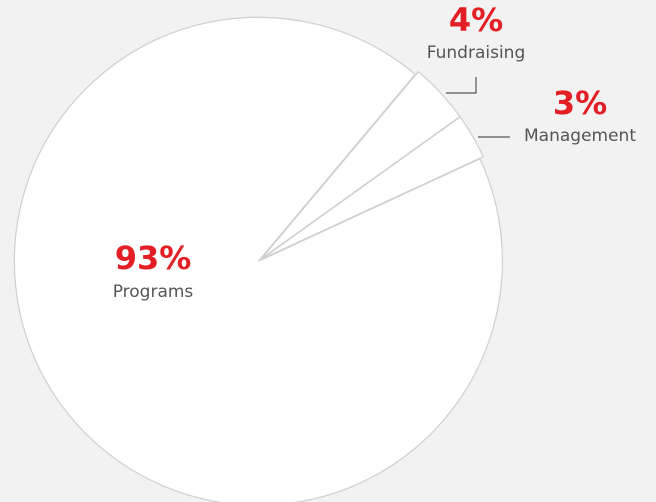 The width and height of the screenshot is (656, 502). I want to click on category-label: Management, so click(580, 136).